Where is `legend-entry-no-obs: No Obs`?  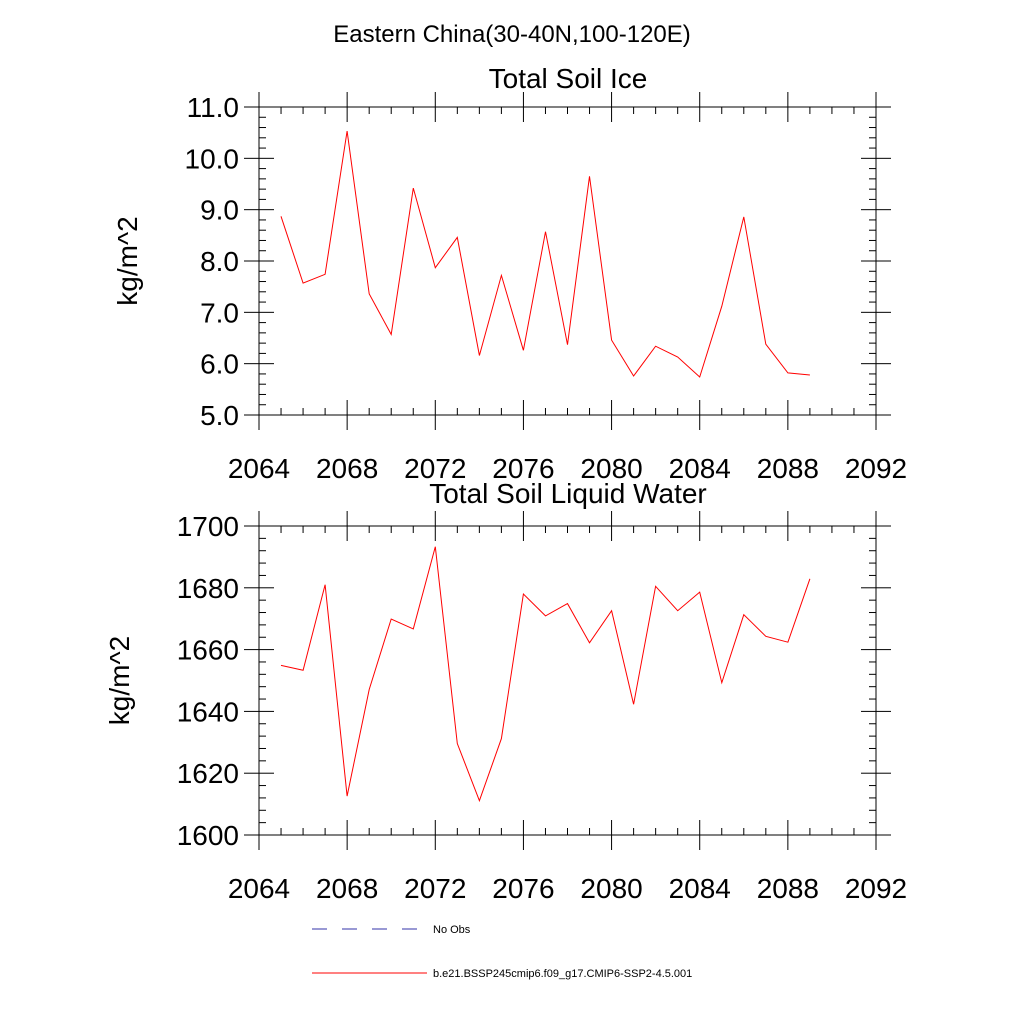
legend-entry-no-obs: No Obs is located at coordinates (391, 930).